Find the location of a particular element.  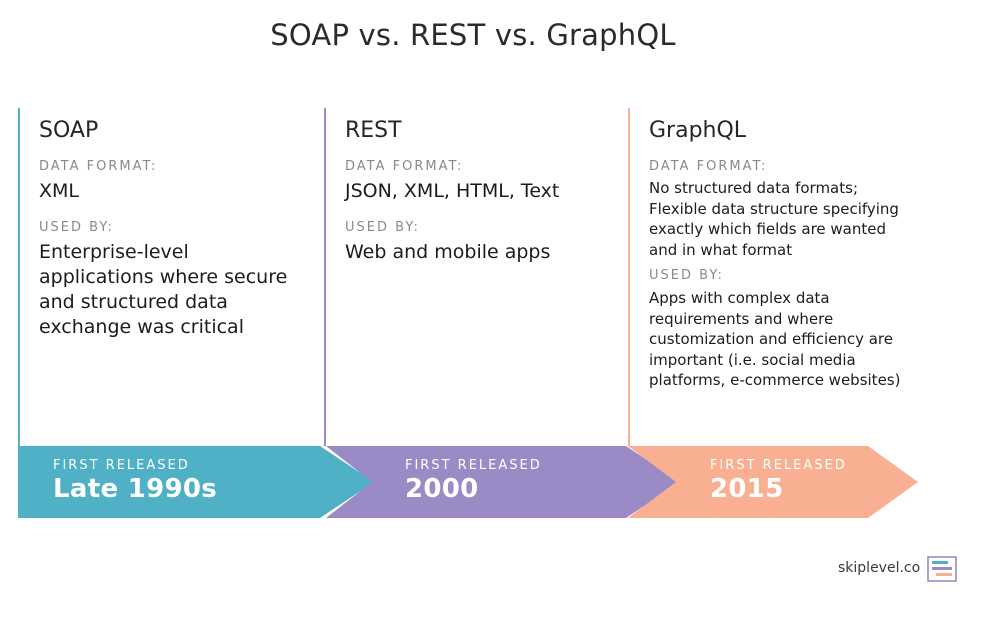

data-format-label-soap: DATA FORMAT: is located at coordinates (98, 166).